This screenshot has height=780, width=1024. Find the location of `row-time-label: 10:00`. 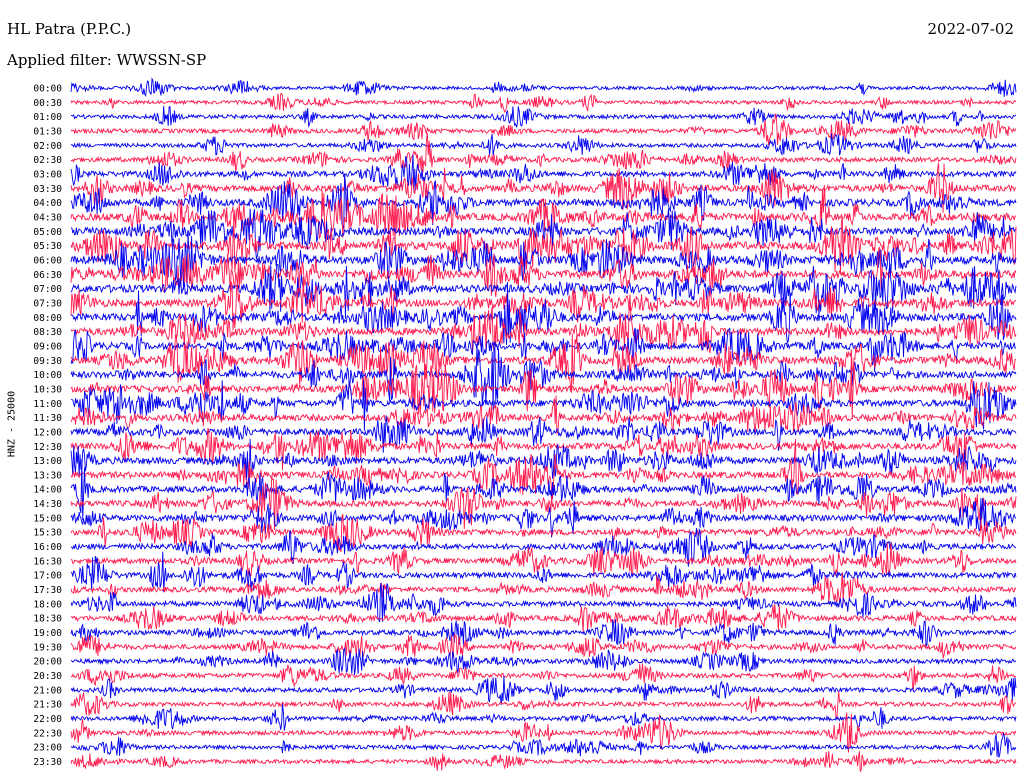

row-time-label: 10:00 is located at coordinates (47, 375).